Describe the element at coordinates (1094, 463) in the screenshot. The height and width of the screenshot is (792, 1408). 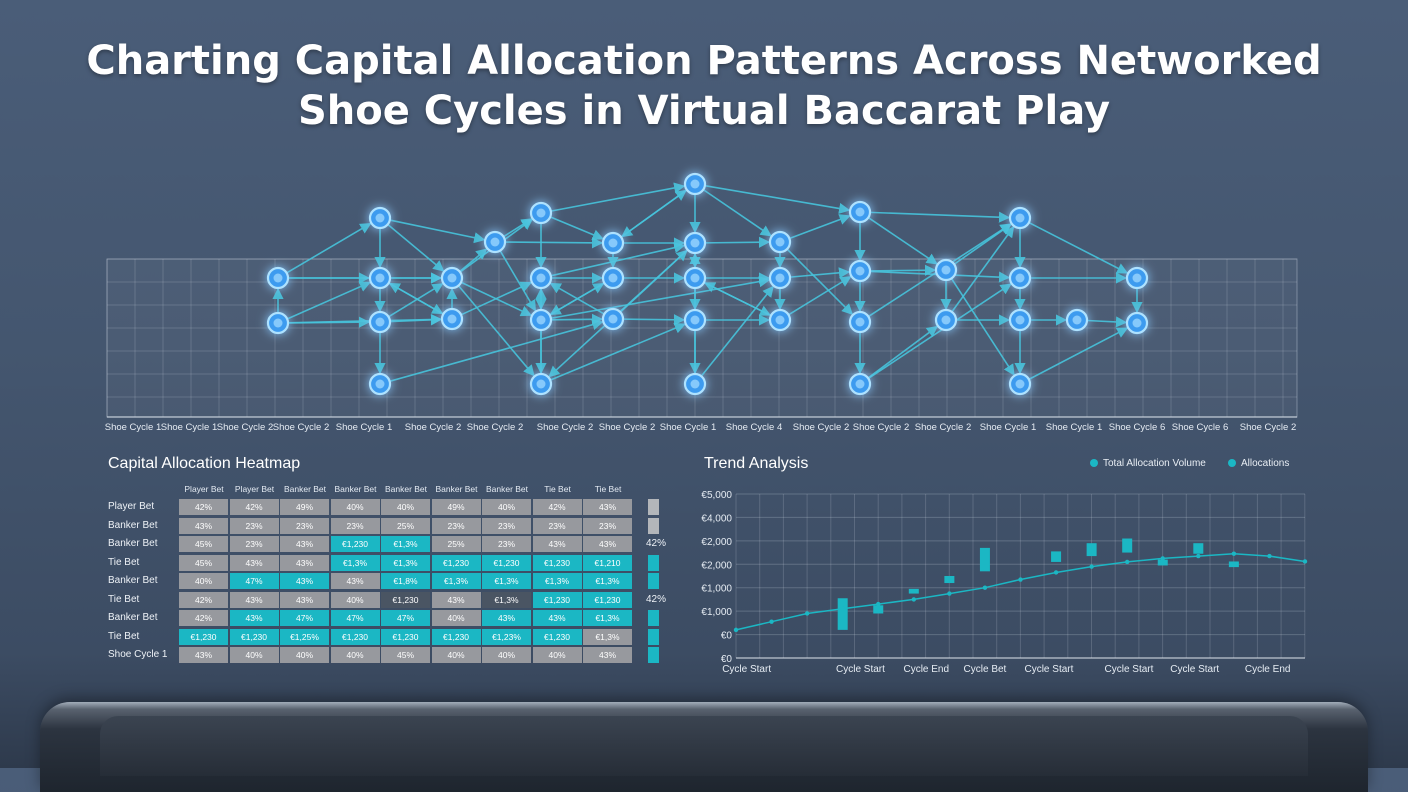
I see `legend-dot-icon` at that location.